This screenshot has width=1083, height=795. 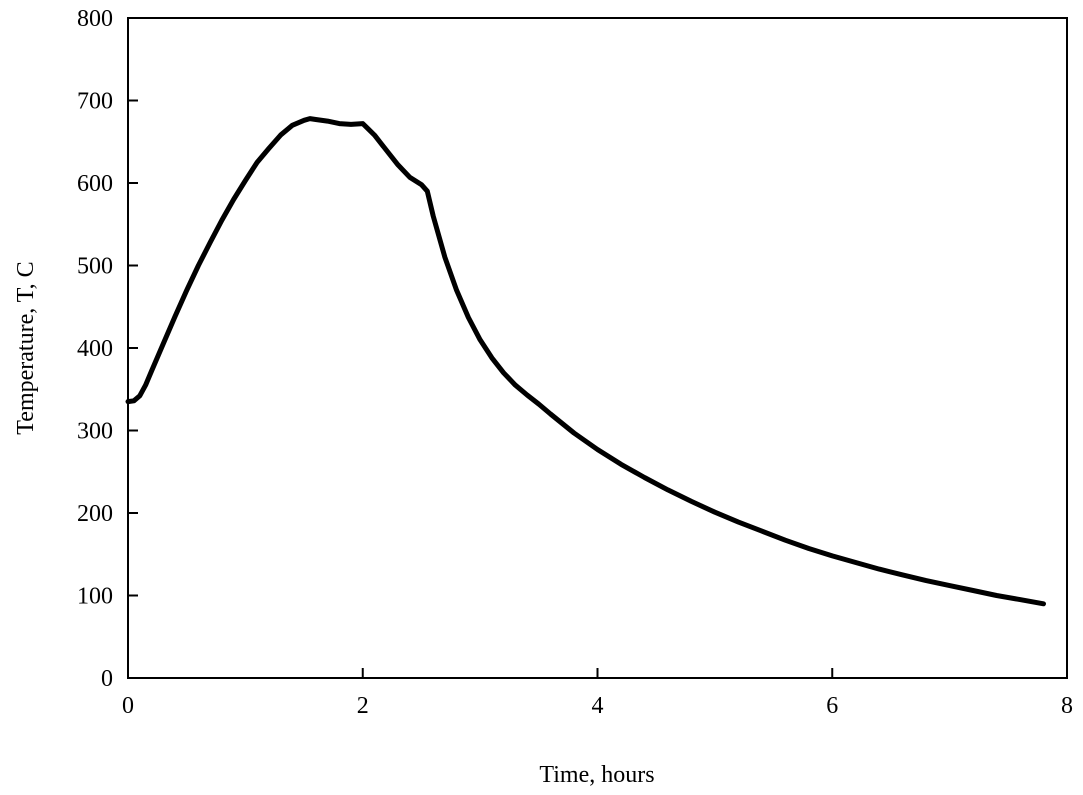 I want to click on y-tick-label: 0, so click(x=107, y=679).